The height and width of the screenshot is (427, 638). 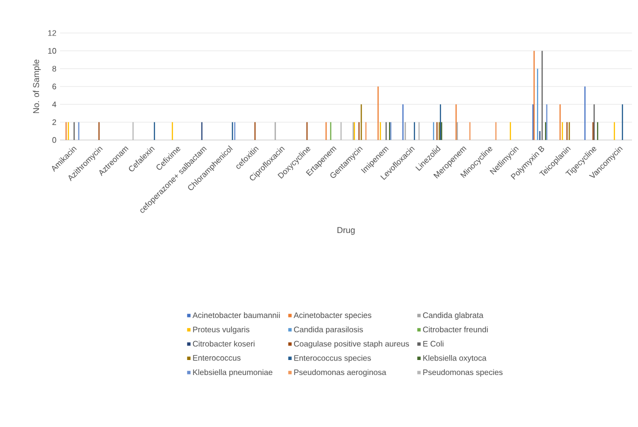 What do you see at coordinates (346, 231) in the screenshot?
I see `x-axis-title: Drug` at bounding box center [346, 231].